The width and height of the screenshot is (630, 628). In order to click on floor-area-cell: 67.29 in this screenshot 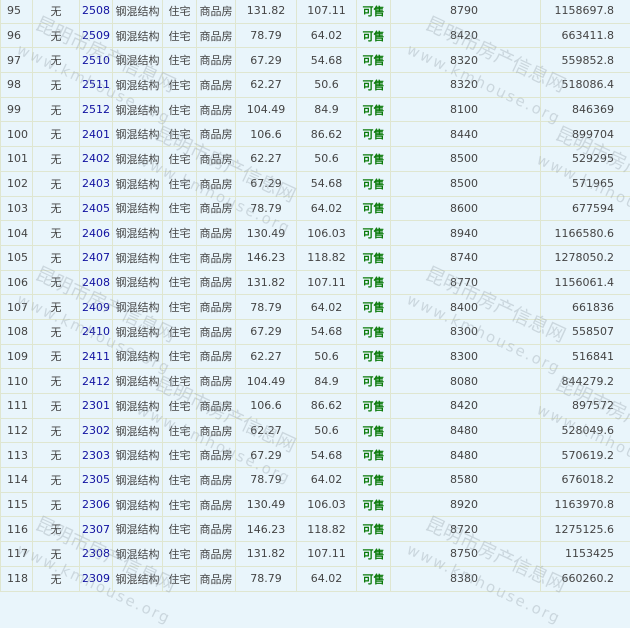, I will do `click(266, 60)`.